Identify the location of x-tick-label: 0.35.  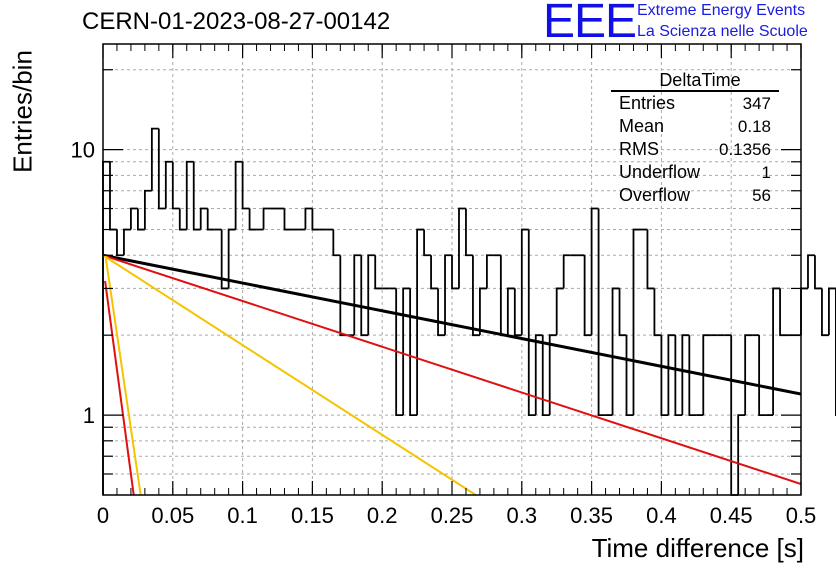
(591, 515).